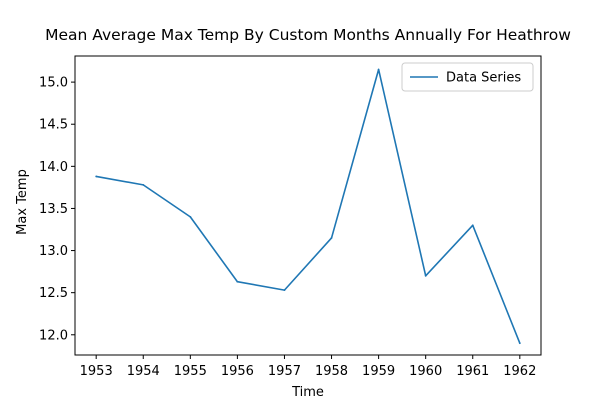 This screenshot has height=400, width=600. Describe the element at coordinates (519, 371) in the screenshot. I see `x-tick-label: 1962` at that location.